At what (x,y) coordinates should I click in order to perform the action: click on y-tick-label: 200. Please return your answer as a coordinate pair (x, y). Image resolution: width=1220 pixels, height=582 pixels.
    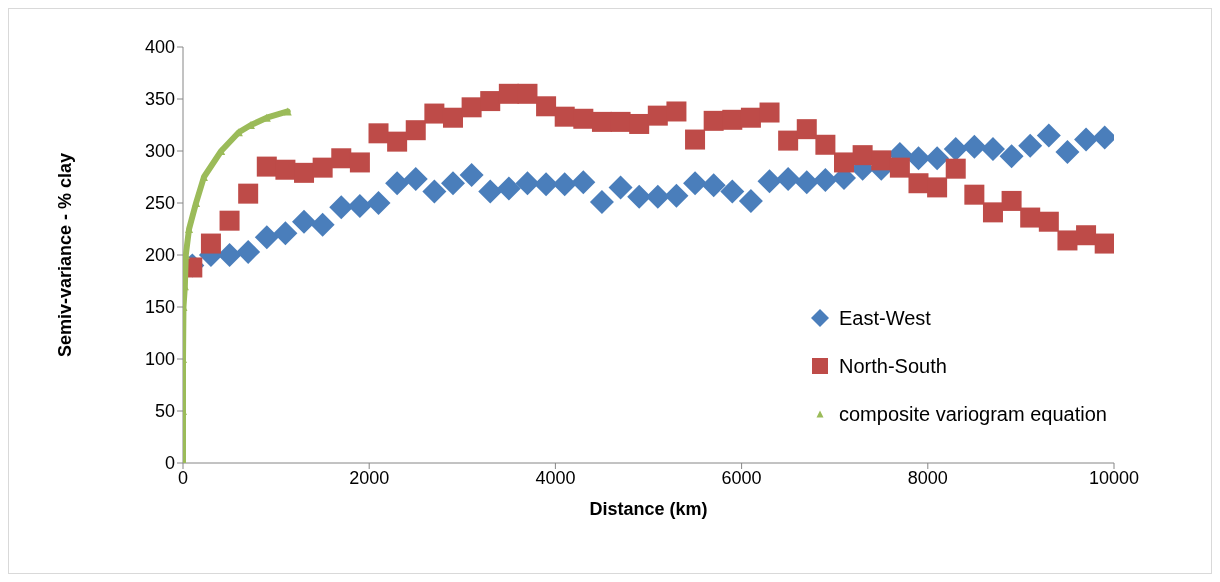
    Looking at the image, I should click on (159, 255).